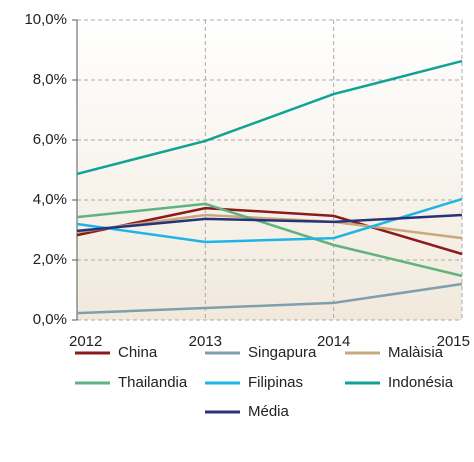 The image size is (474, 462). I want to click on y-tick-label: 10,0%, so click(45, 19).